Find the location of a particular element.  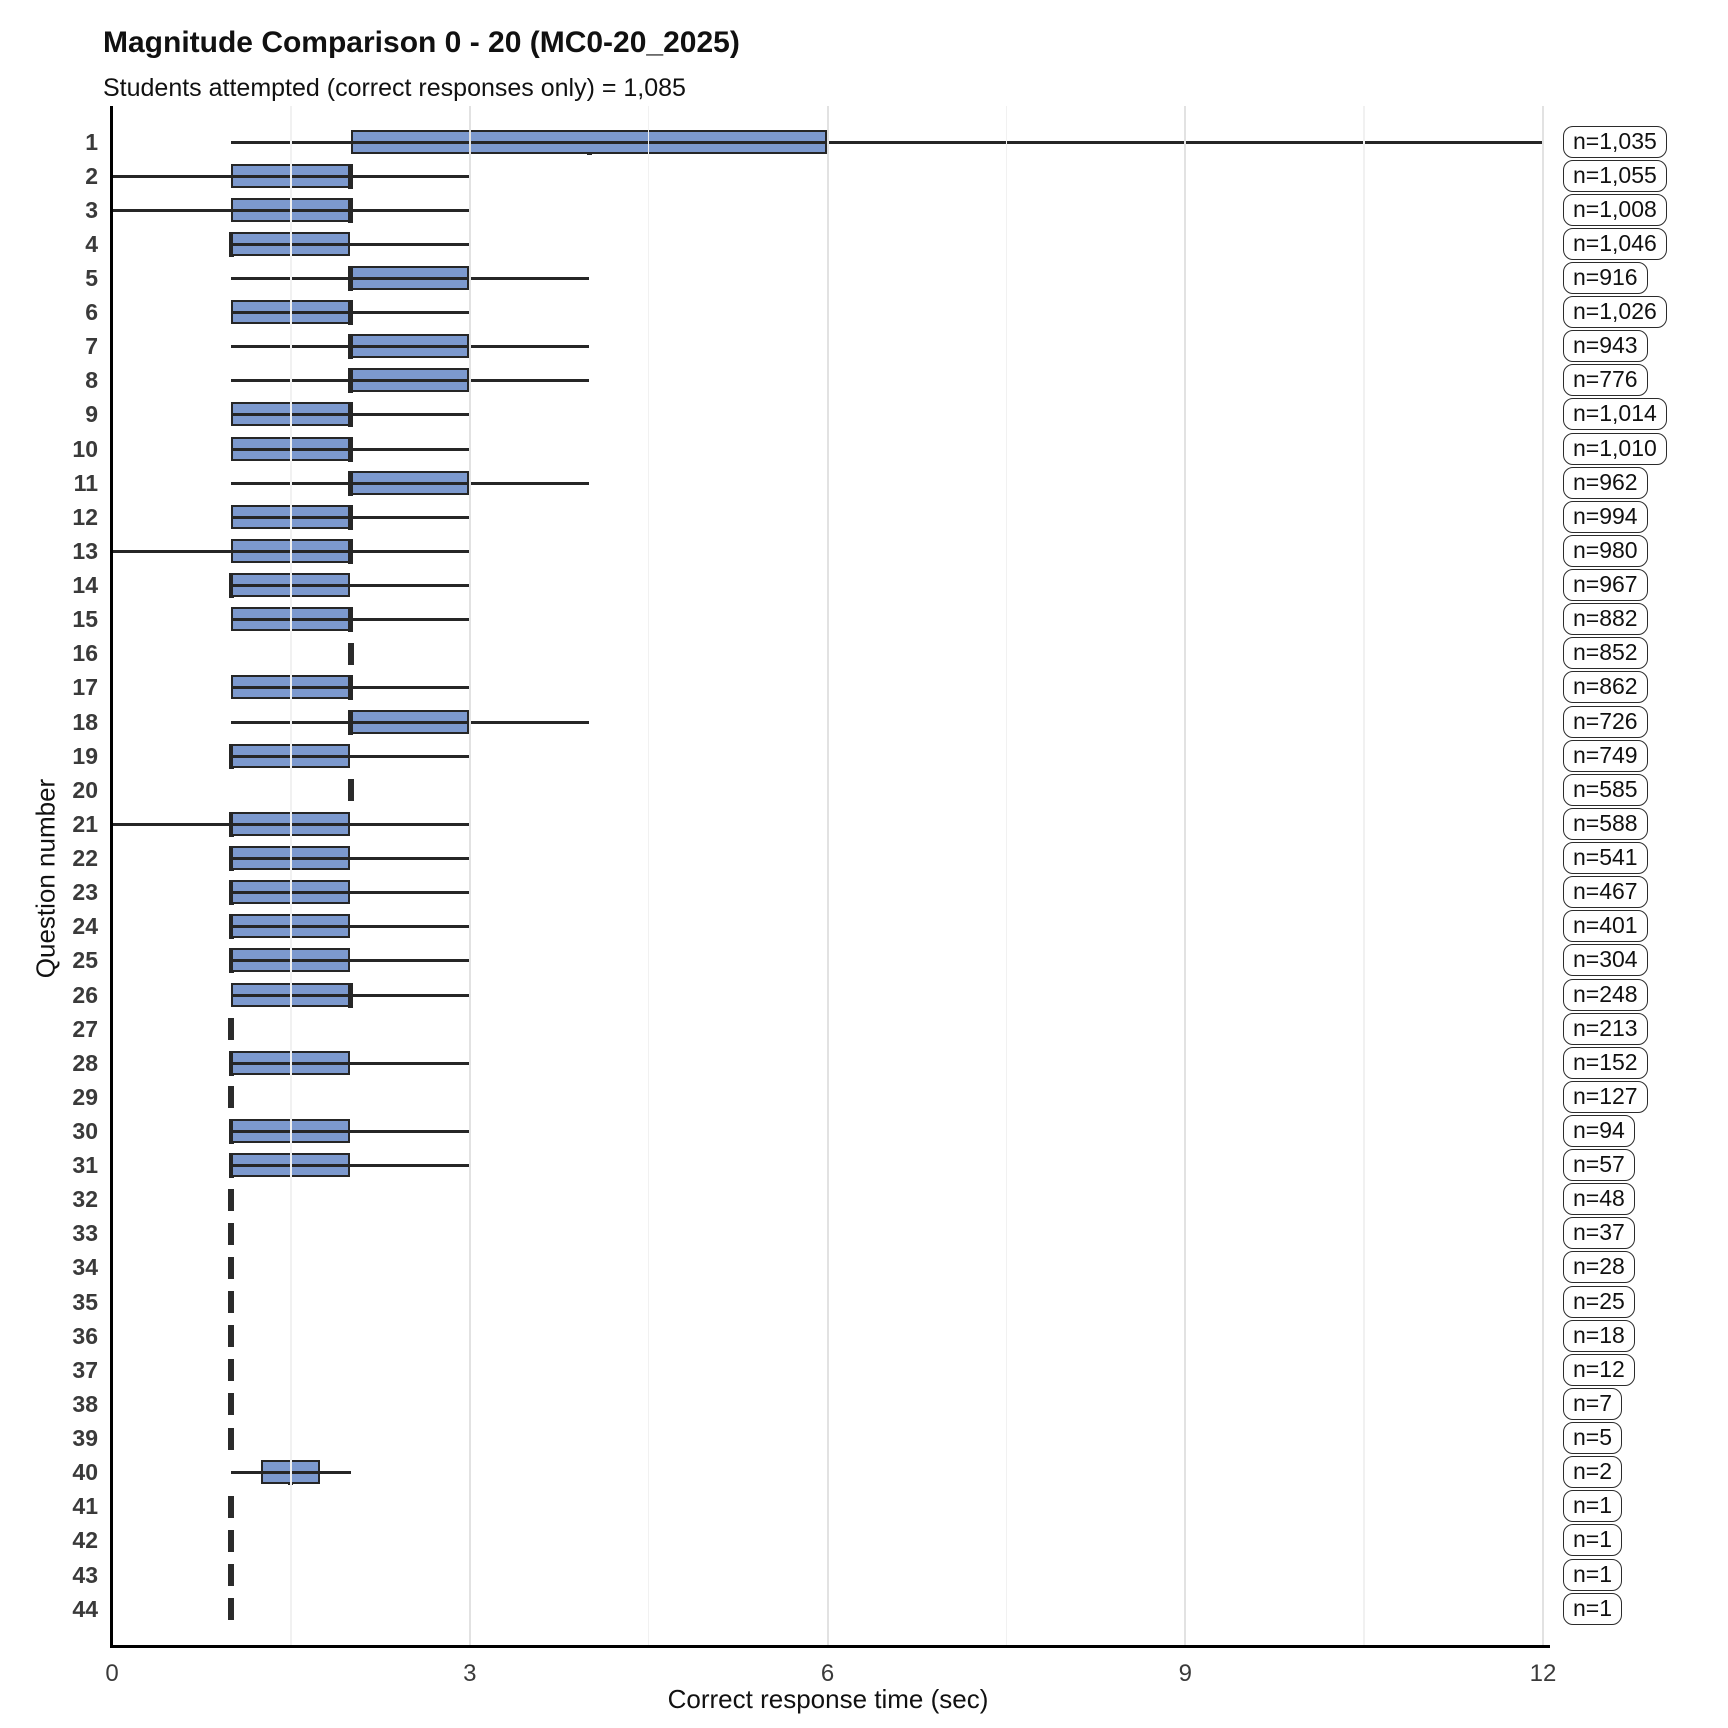

x-tick-label: 3 is located at coordinates (470, 1673).